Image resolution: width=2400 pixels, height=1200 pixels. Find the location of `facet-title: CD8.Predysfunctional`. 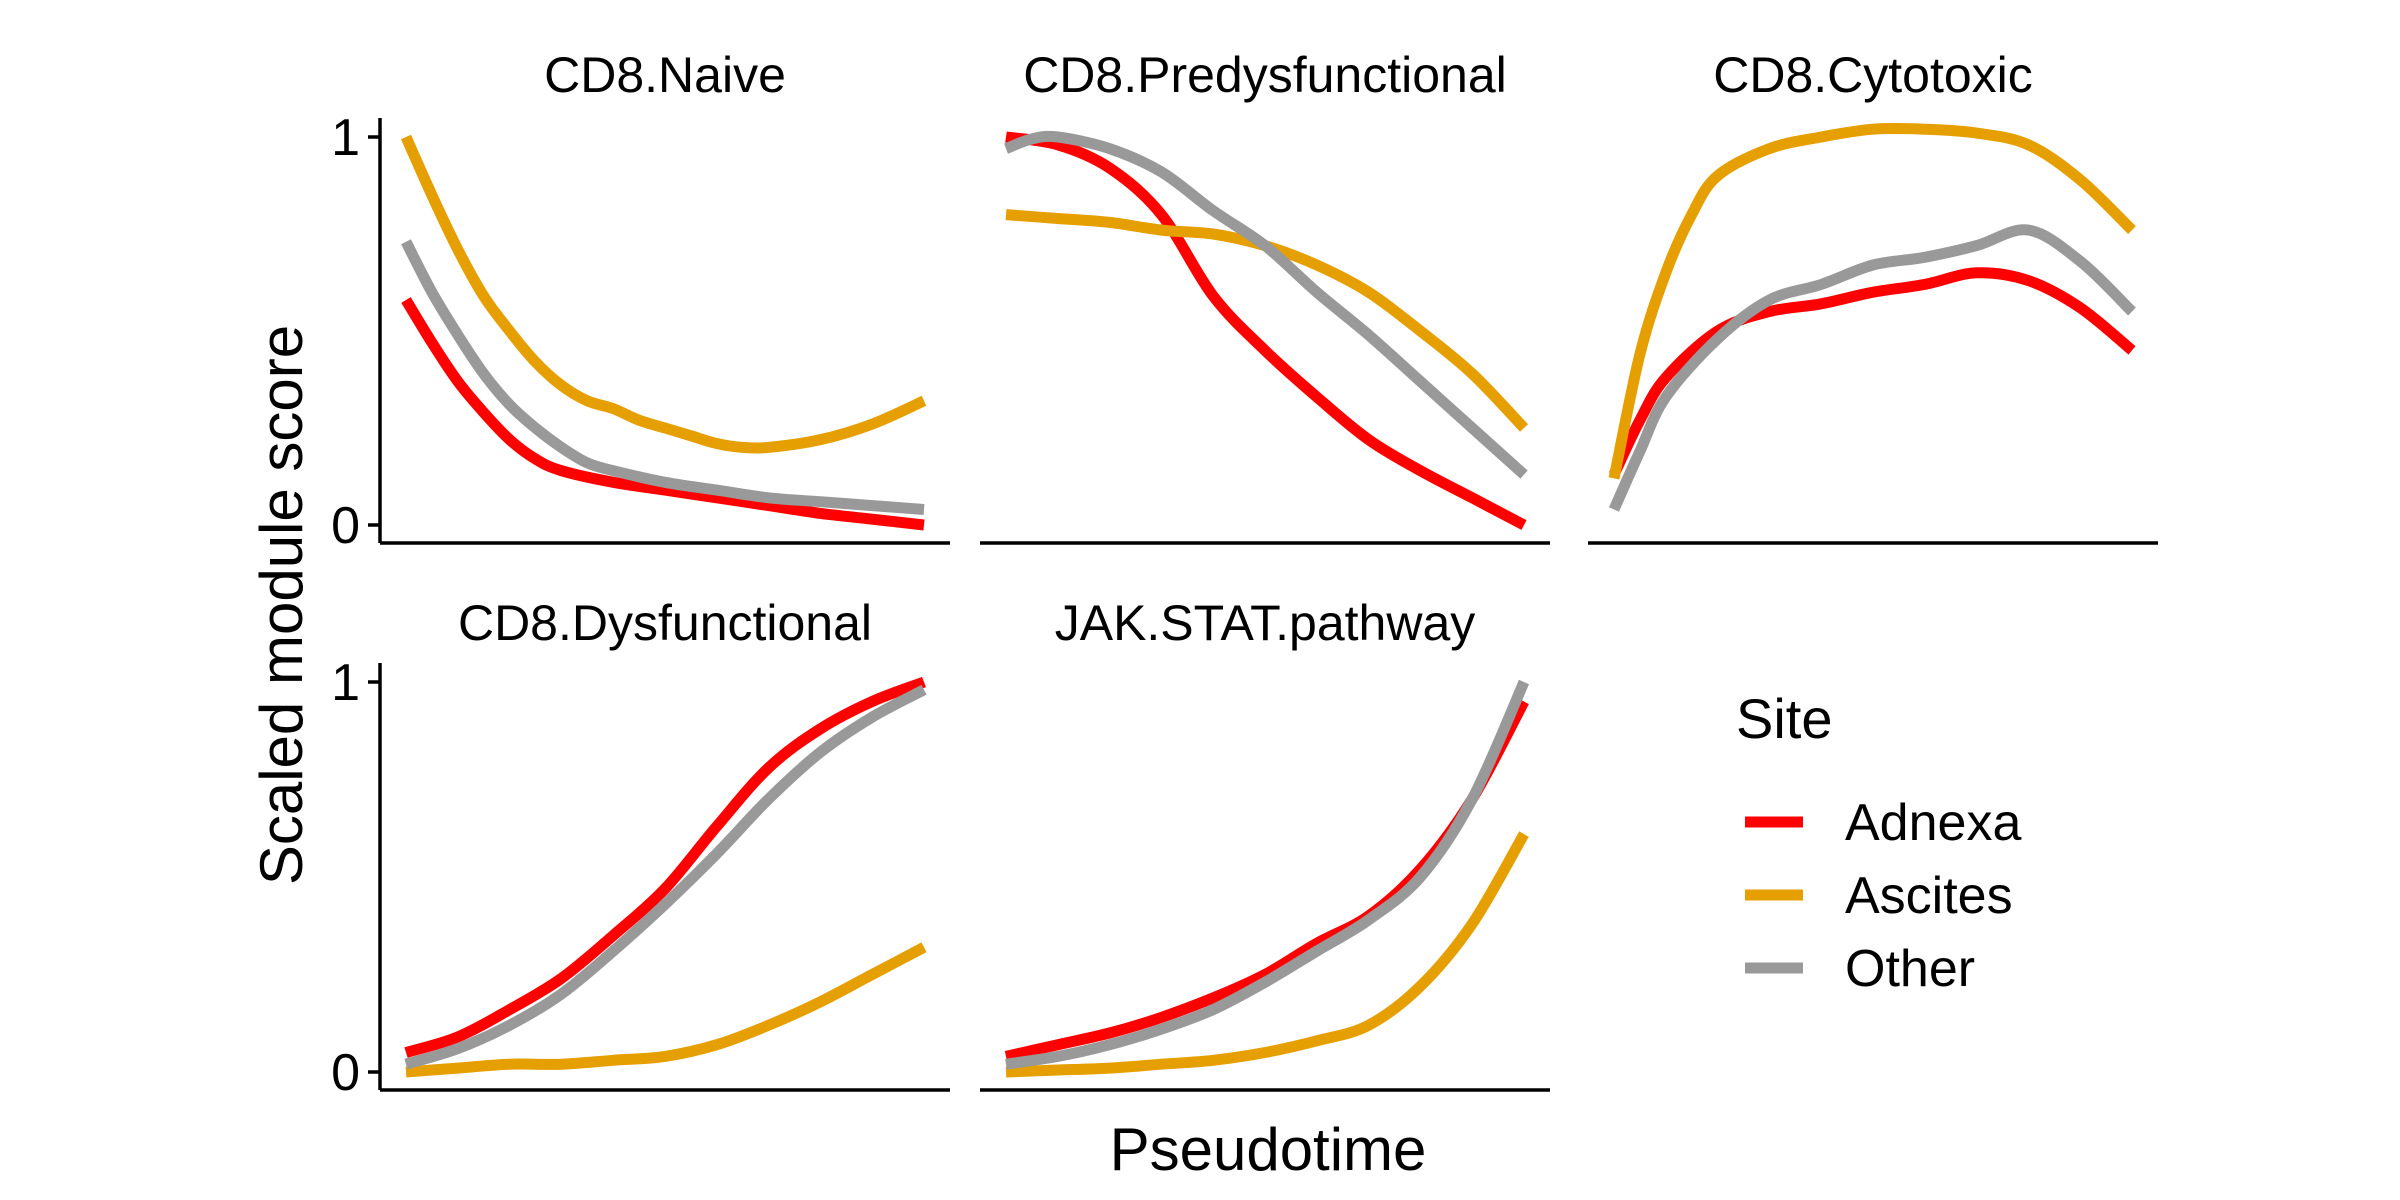

facet-title: CD8.Predysfunctional is located at coordinates (1265, 75).